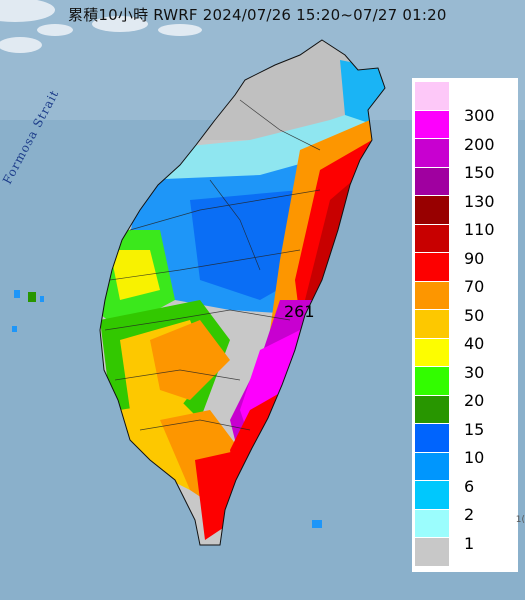  I want to click on corner-mark: 1(, so click(520, 520).